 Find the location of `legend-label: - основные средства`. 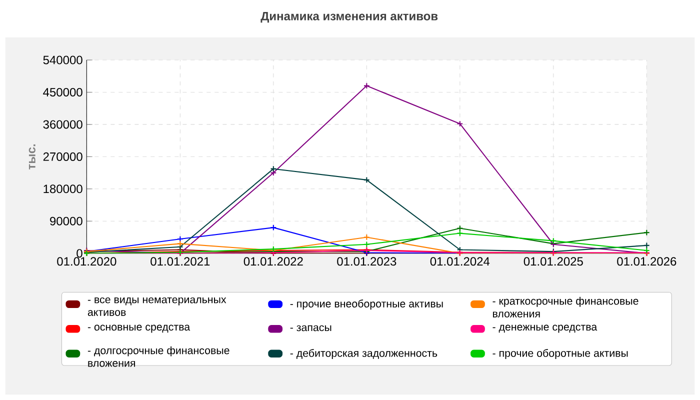

legend-label: - основные средства is located at coordinates (139, 328).